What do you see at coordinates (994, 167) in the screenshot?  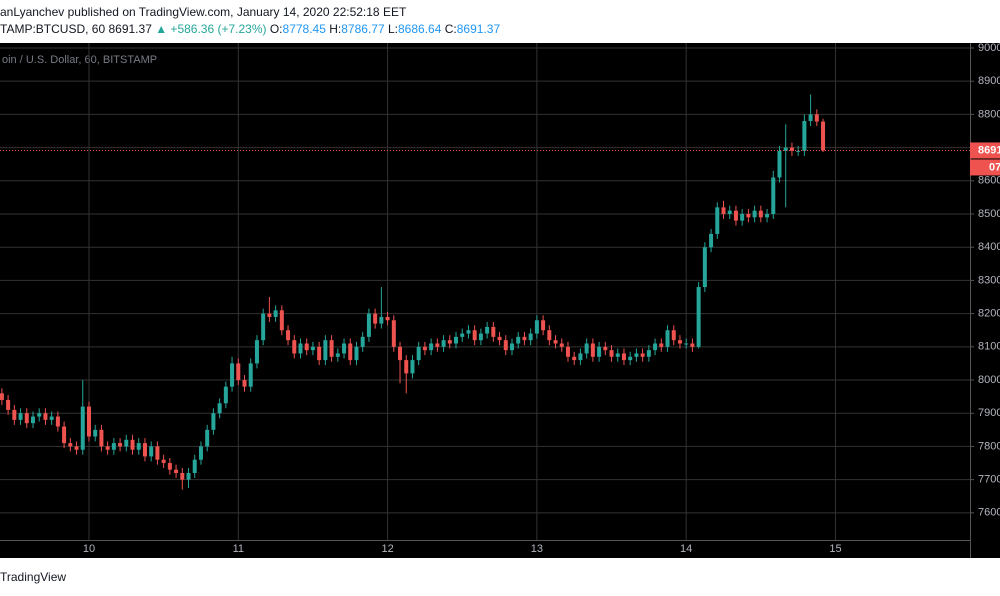 I see `countdown-label: 07` at bounding box center [994, 167].